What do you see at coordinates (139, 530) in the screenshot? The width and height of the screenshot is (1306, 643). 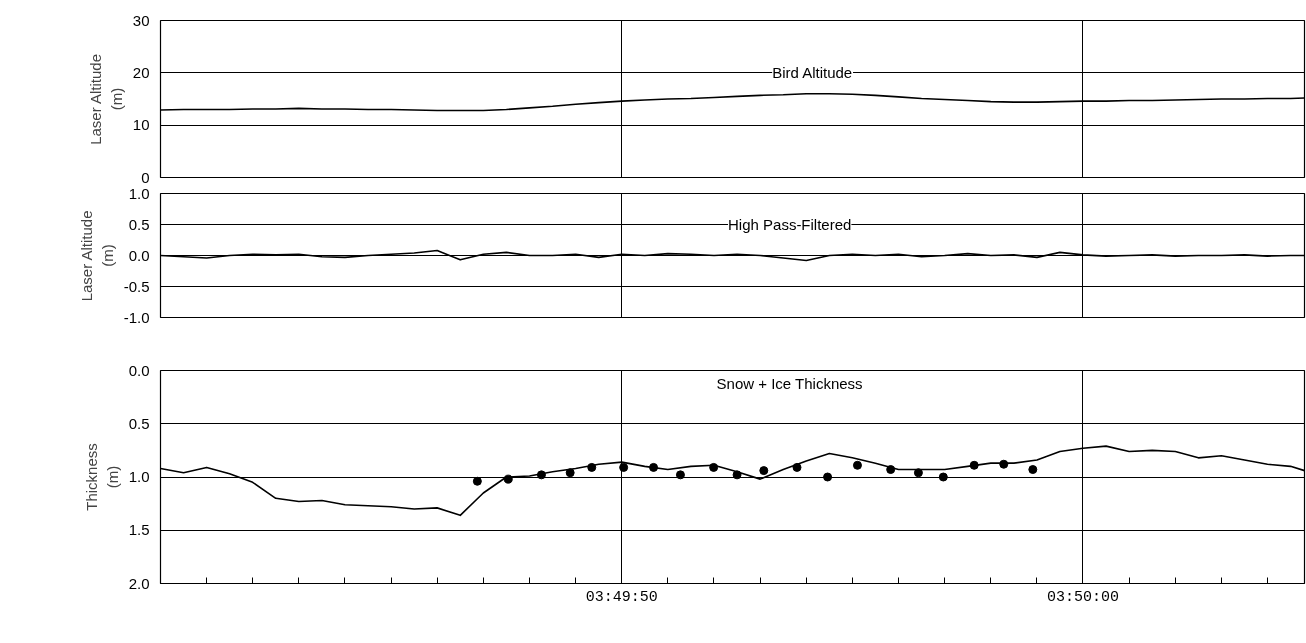 I see `y-tick-label: 1.5` at bounding box center [139, 530].